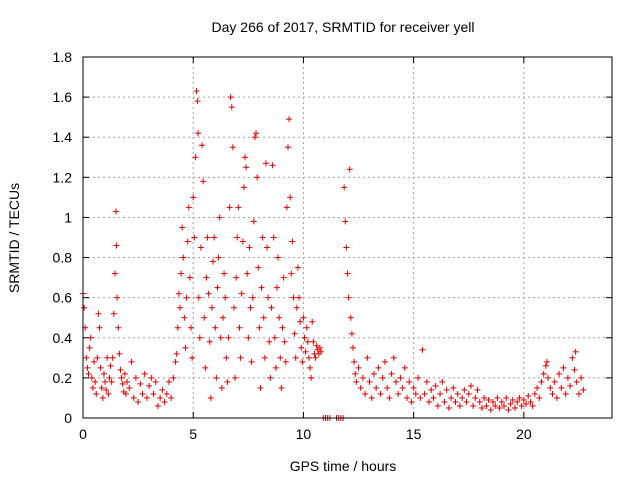  Describe the element at coordinates (63, 258) in the screenshot. I see `y-tick-label: 0.8` at that location.